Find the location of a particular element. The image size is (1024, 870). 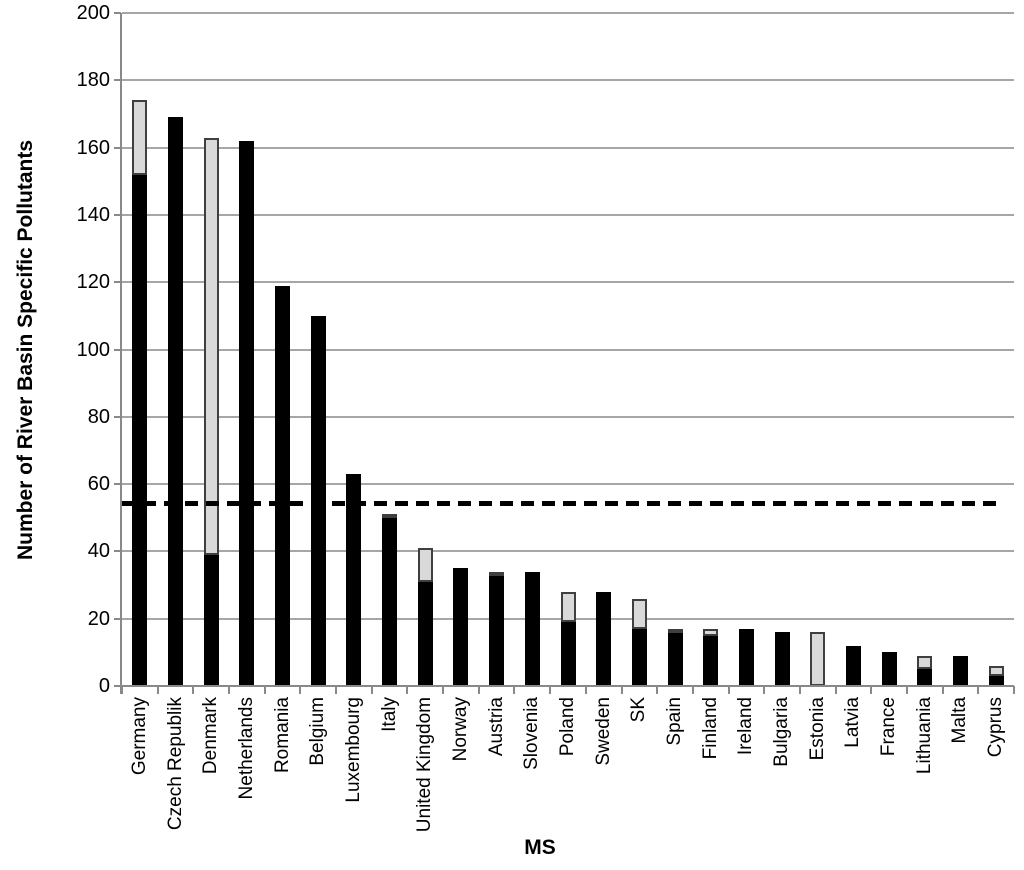

x-category-label: Poland is located at coordinates (567, 727).